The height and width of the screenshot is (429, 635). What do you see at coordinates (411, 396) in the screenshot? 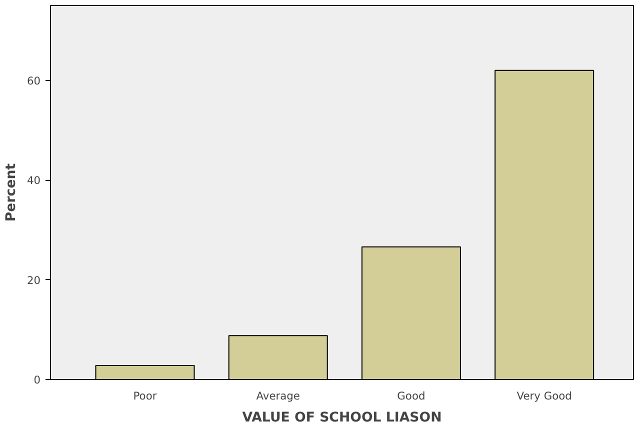
I see `x-tick-label: Good` at bounding box center [411, 396].